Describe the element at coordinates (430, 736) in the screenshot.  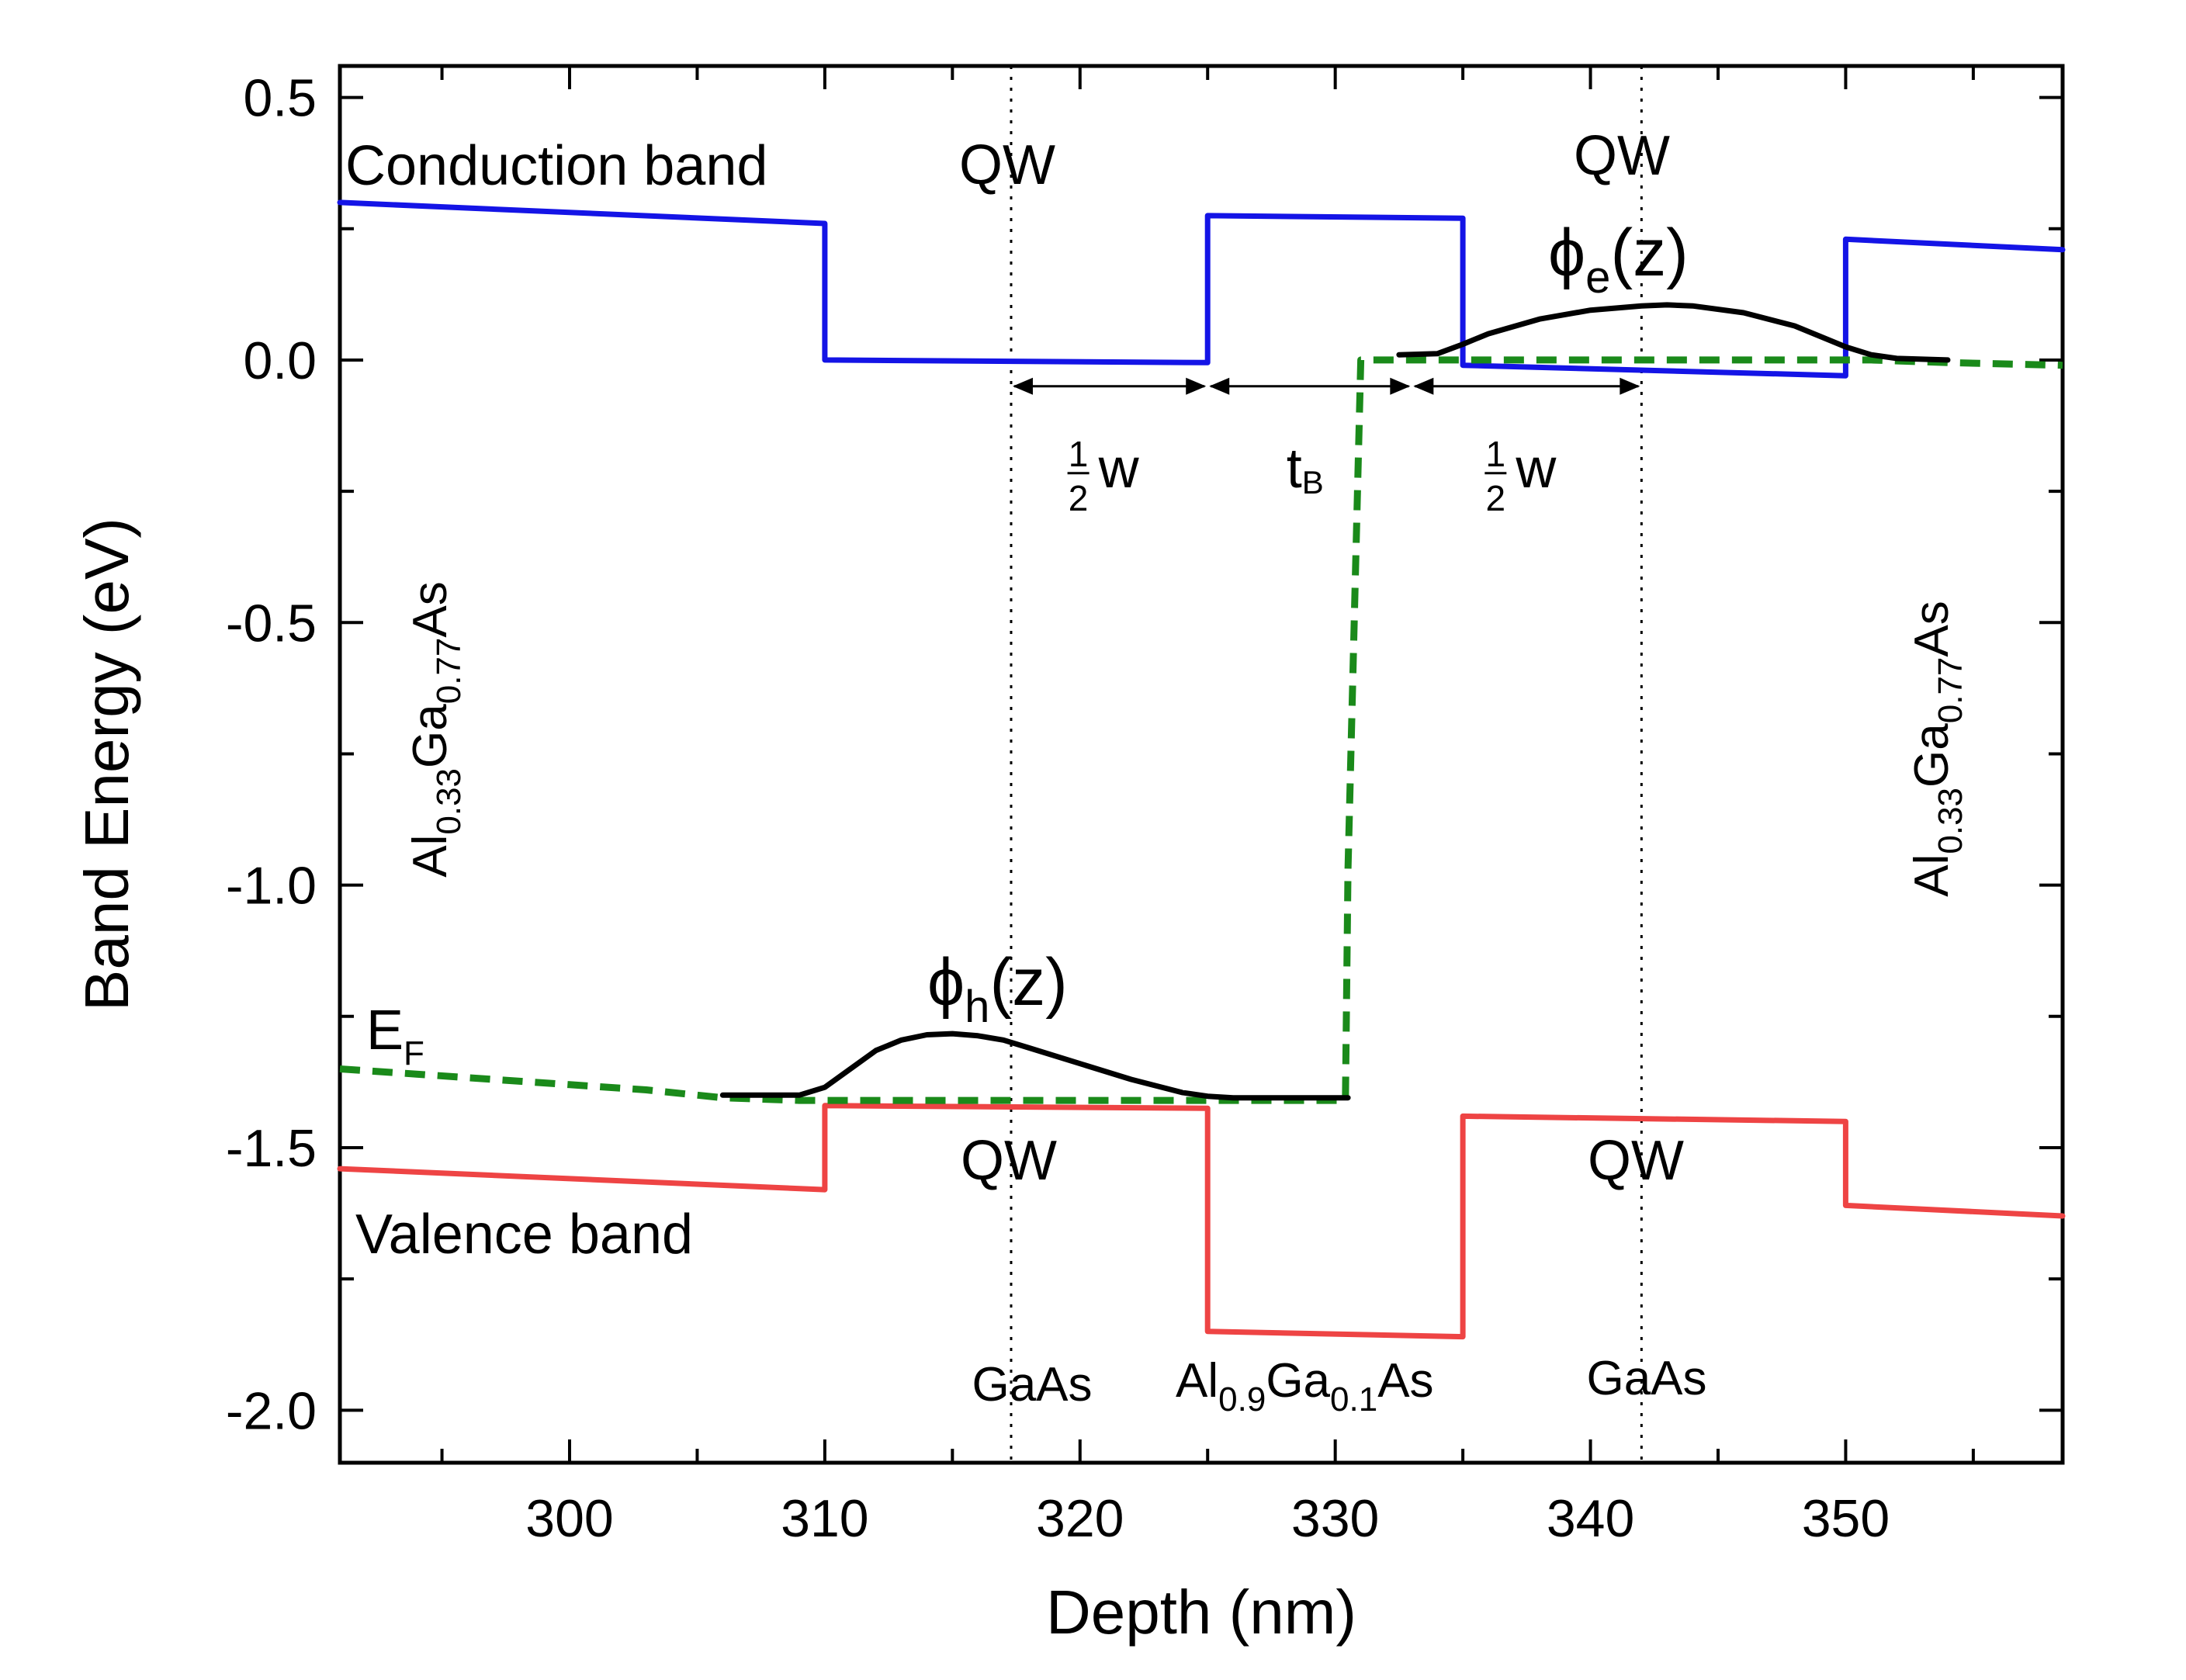
I see `alloy-left-ga: Ga` at that location.